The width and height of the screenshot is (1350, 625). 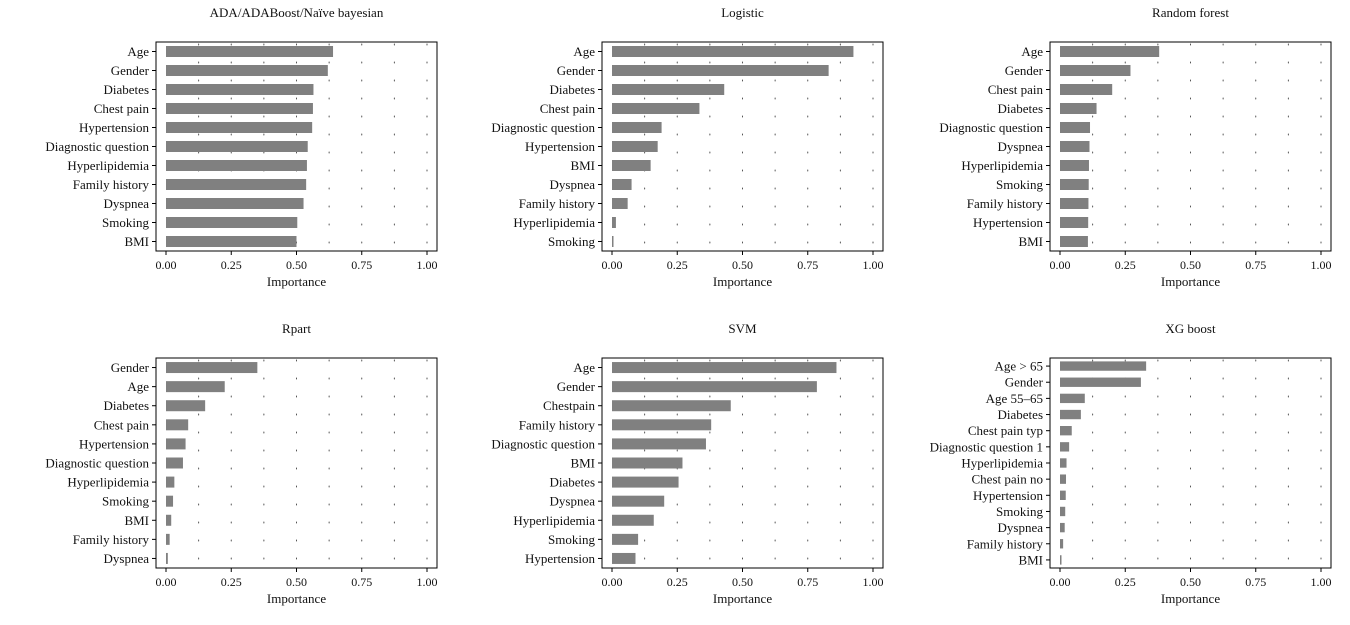 What do you see at coordinates (1190, 328) in the screenshot?
I see `chart-title: XG boost` at bounding box center [1190, 328].